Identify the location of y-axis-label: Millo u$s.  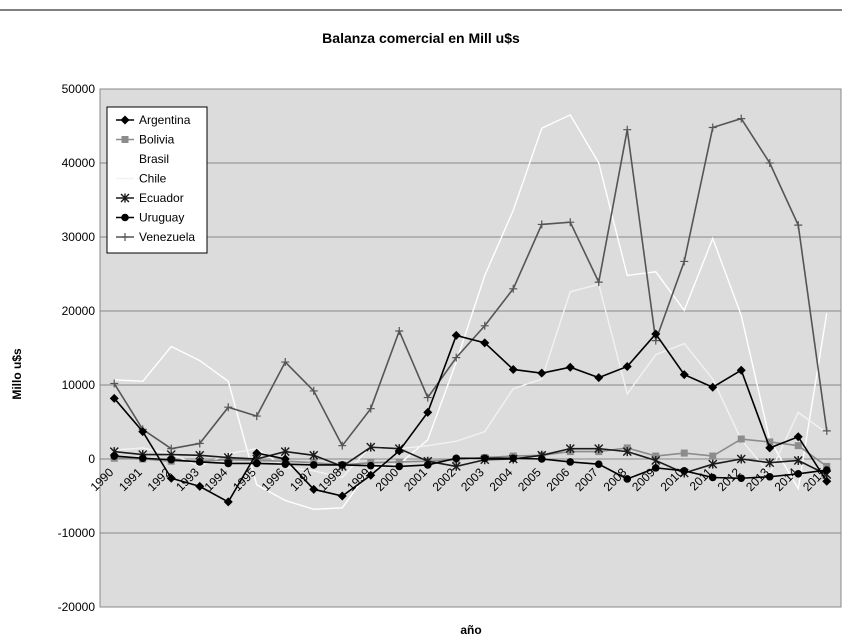
(17, 374).